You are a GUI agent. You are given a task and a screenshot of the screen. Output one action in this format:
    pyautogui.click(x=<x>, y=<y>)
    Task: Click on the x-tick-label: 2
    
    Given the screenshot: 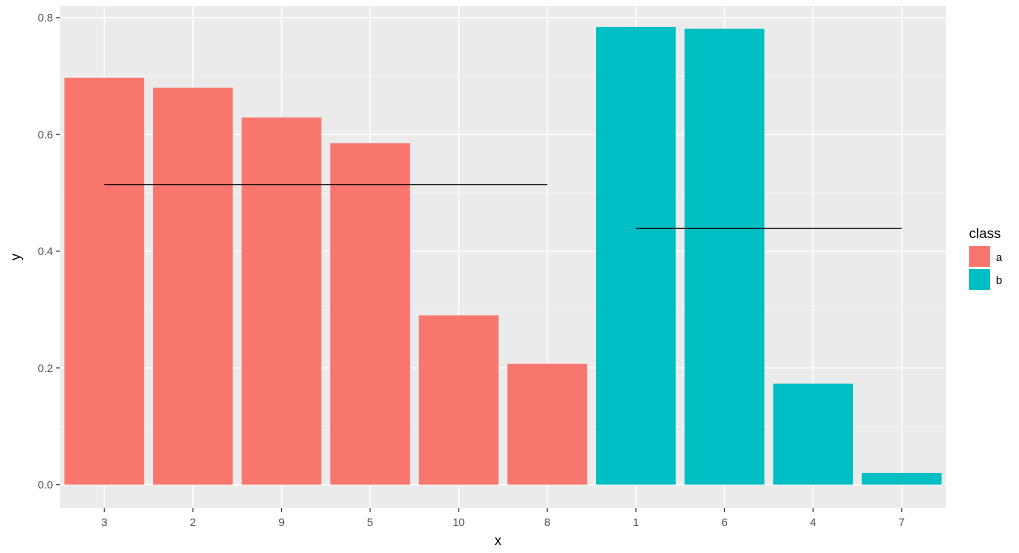 What is the action you would take?
    pyautogui.click(x=193, y=523)
    